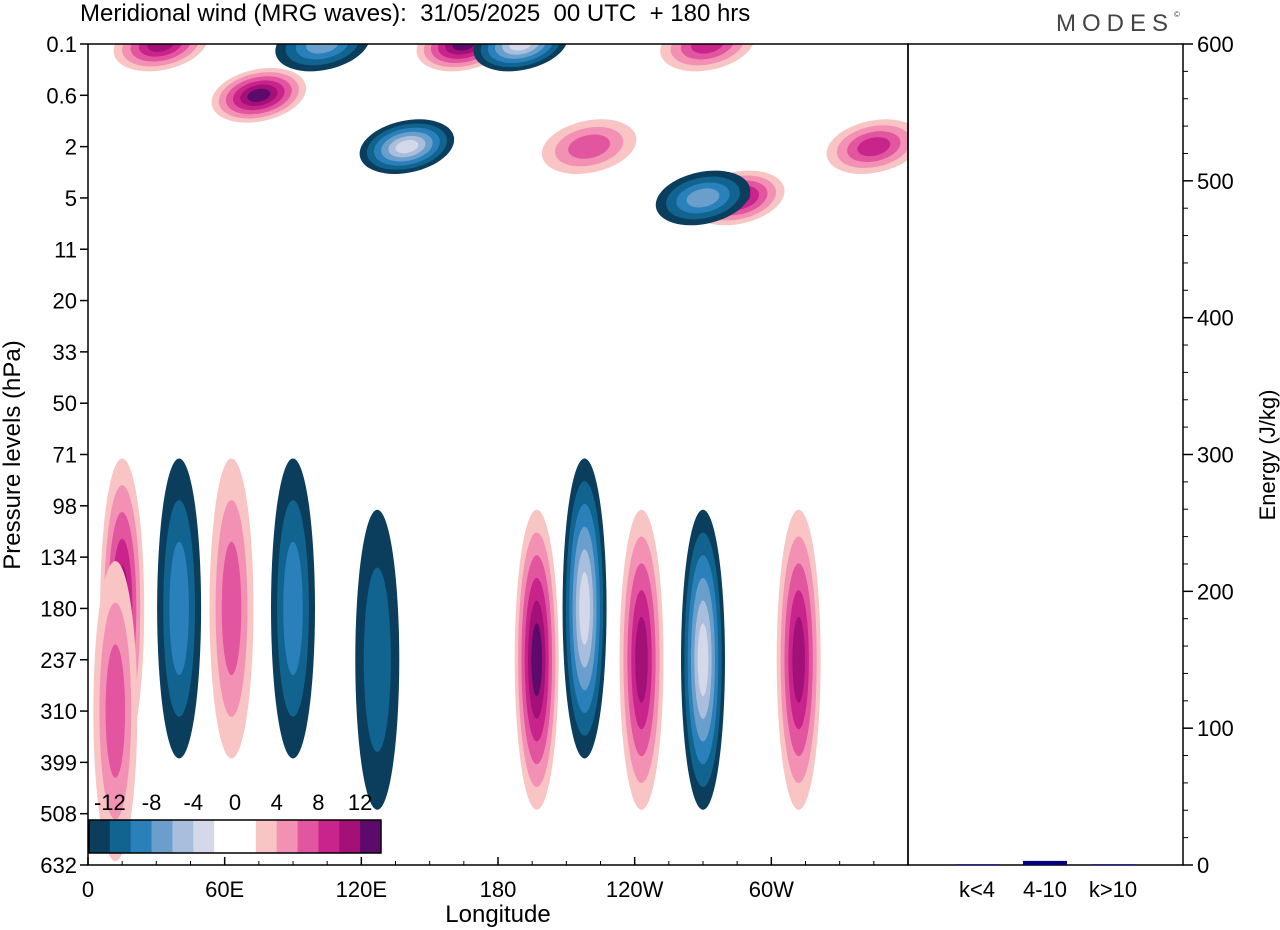 Image resolution: width=1280 pixels, height=930 pixels. What do you see at coordinates (1215, 728) in the screenshot?
I see `energy-tick-label: 100` at bounding box center [1215, 728].